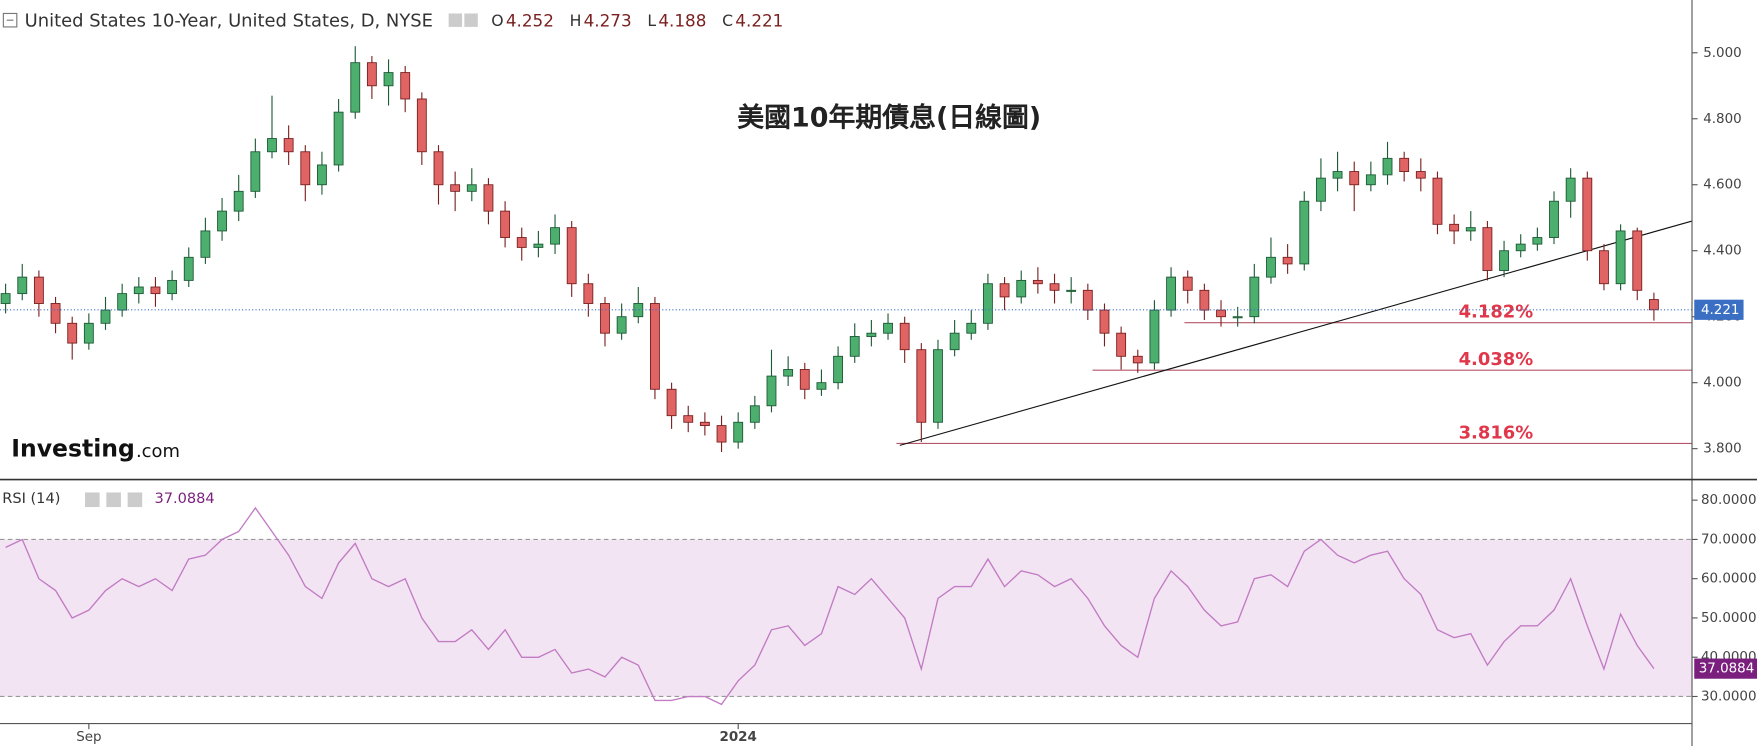 The image size is (1757, 746). Describe the element at coordinates (10, 20) in the screenshot. I see `collapse-icon` at that location.